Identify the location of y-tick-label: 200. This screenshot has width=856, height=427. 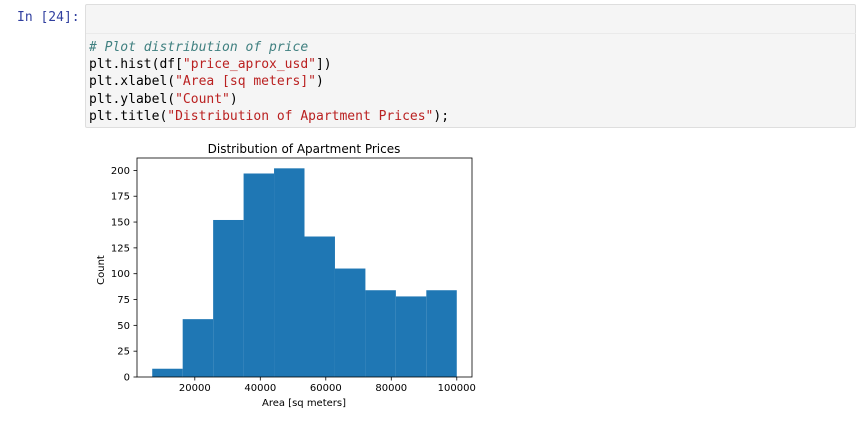
(120, 171).